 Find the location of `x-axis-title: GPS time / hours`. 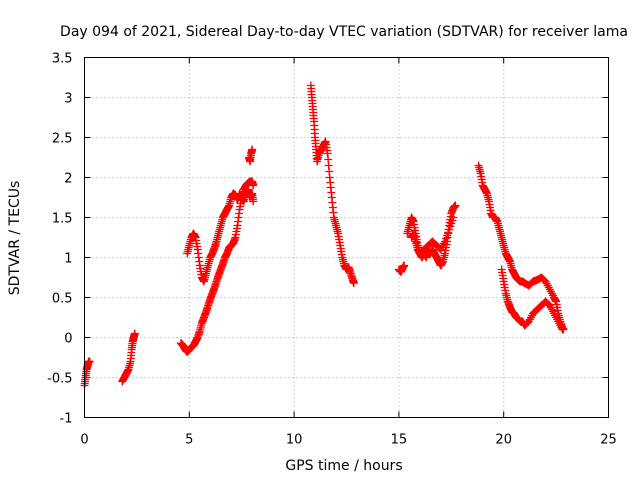

x-axis-title: GPS time / hours is located at coordinates (343, 466).